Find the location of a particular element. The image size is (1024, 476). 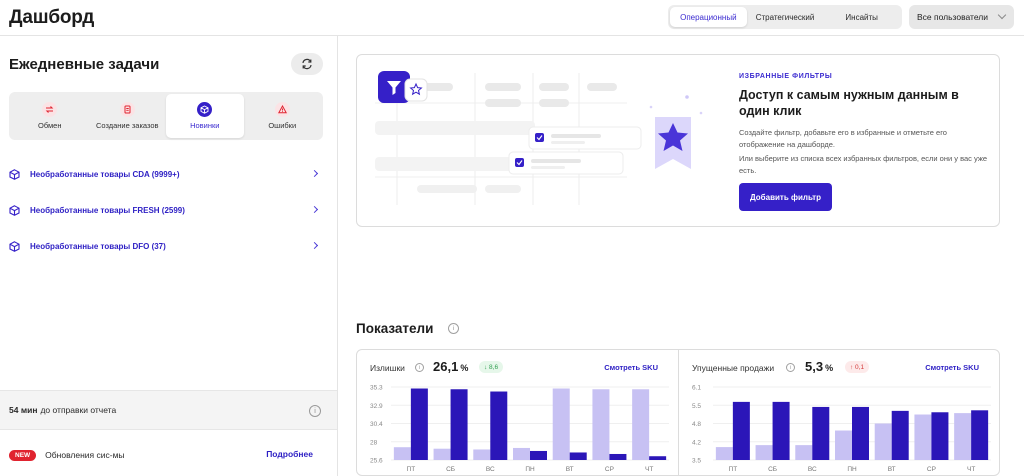

user-filter-value: Все пользователи is located at coordinates (952, 17).